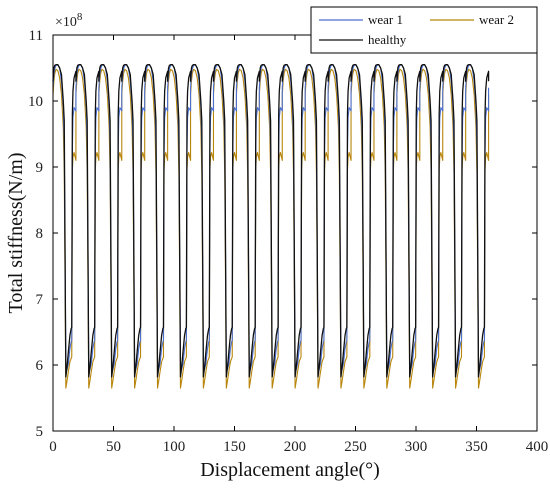  What do you see at coordinates (40, 168) in the screenshot?
I see `y-tick-label-4: 9` at bounding box center [40, 168].